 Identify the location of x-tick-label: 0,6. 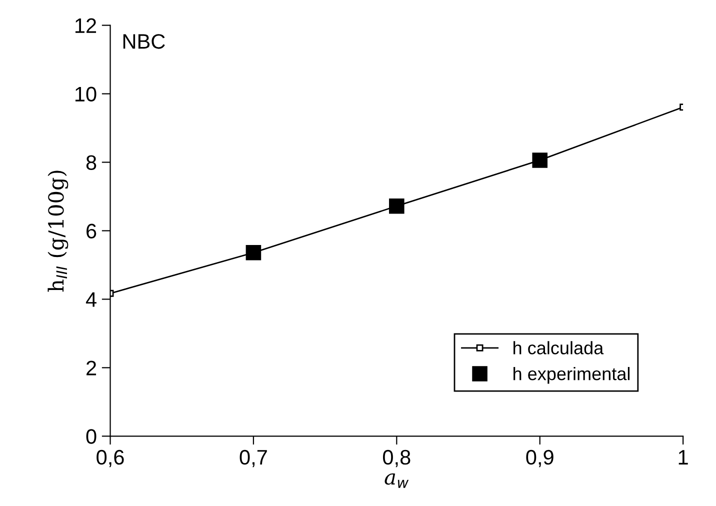
(110, 459).